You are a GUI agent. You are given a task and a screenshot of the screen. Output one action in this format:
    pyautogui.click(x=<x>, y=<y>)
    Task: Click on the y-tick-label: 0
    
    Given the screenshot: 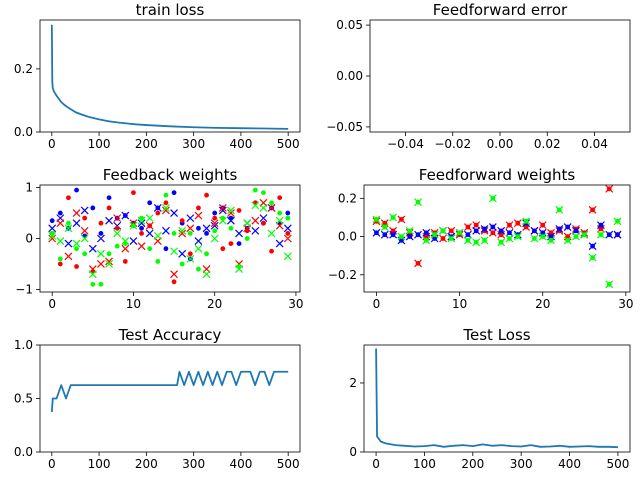 What is the action you would take?
    pyautogui.click(x=29, y=239)
    